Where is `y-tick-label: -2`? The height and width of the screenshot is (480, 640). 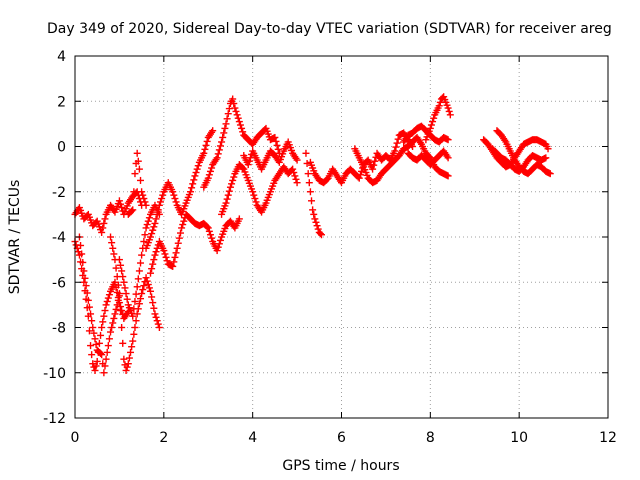
y-tick-label: -2 is located at coordinates (59, 193).